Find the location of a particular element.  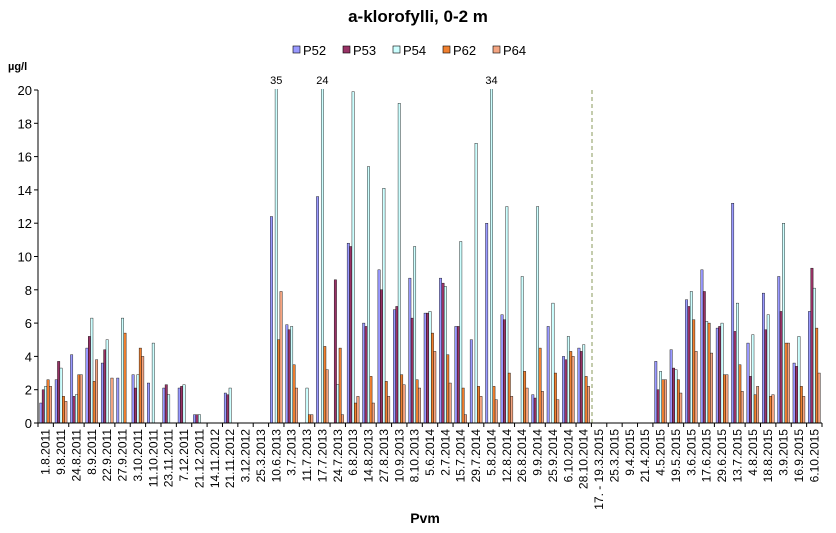

x-tick-label: 8.10.2013 is located at coordinates (415, 456).